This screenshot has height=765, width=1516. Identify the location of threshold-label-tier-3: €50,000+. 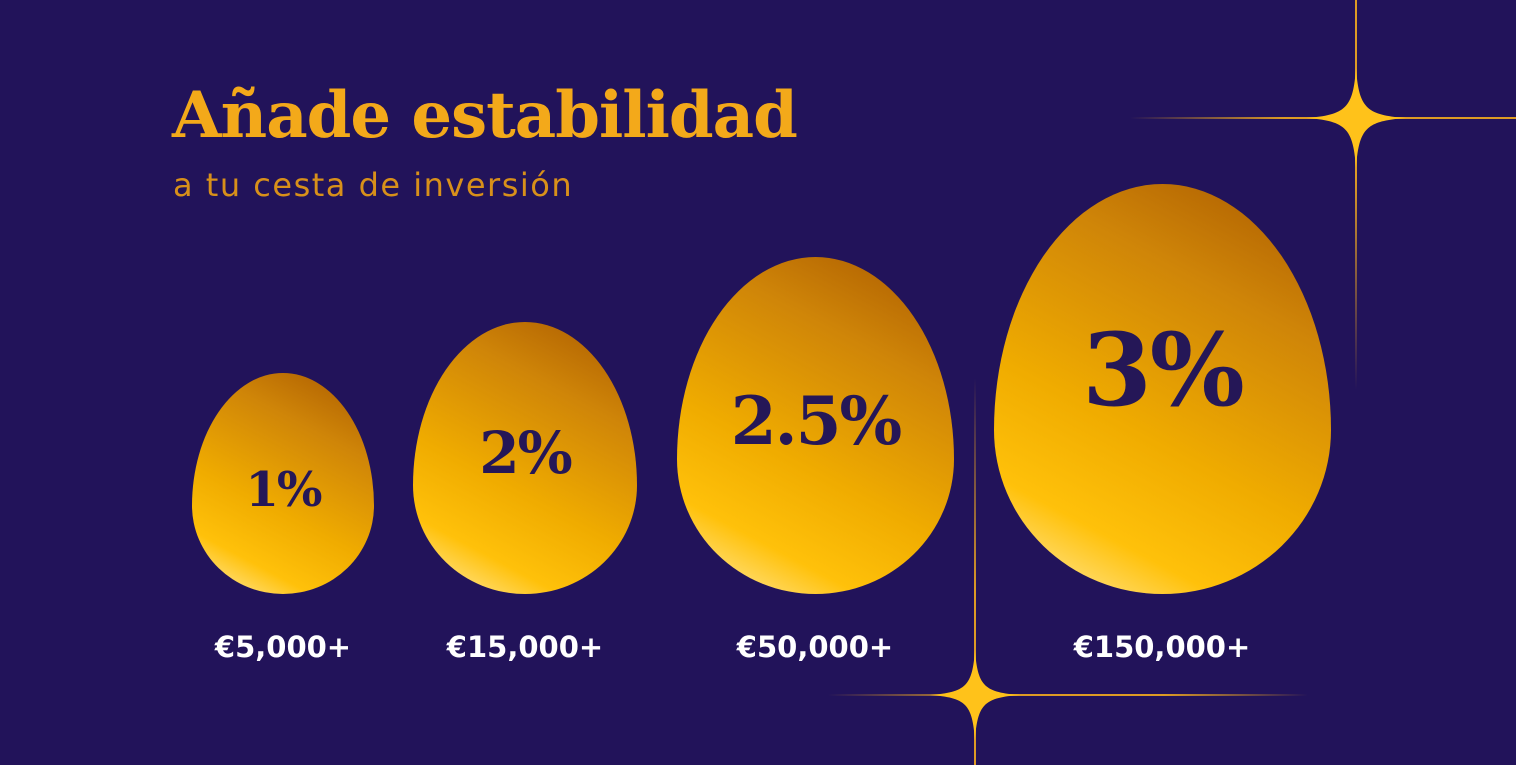
(815, 647).